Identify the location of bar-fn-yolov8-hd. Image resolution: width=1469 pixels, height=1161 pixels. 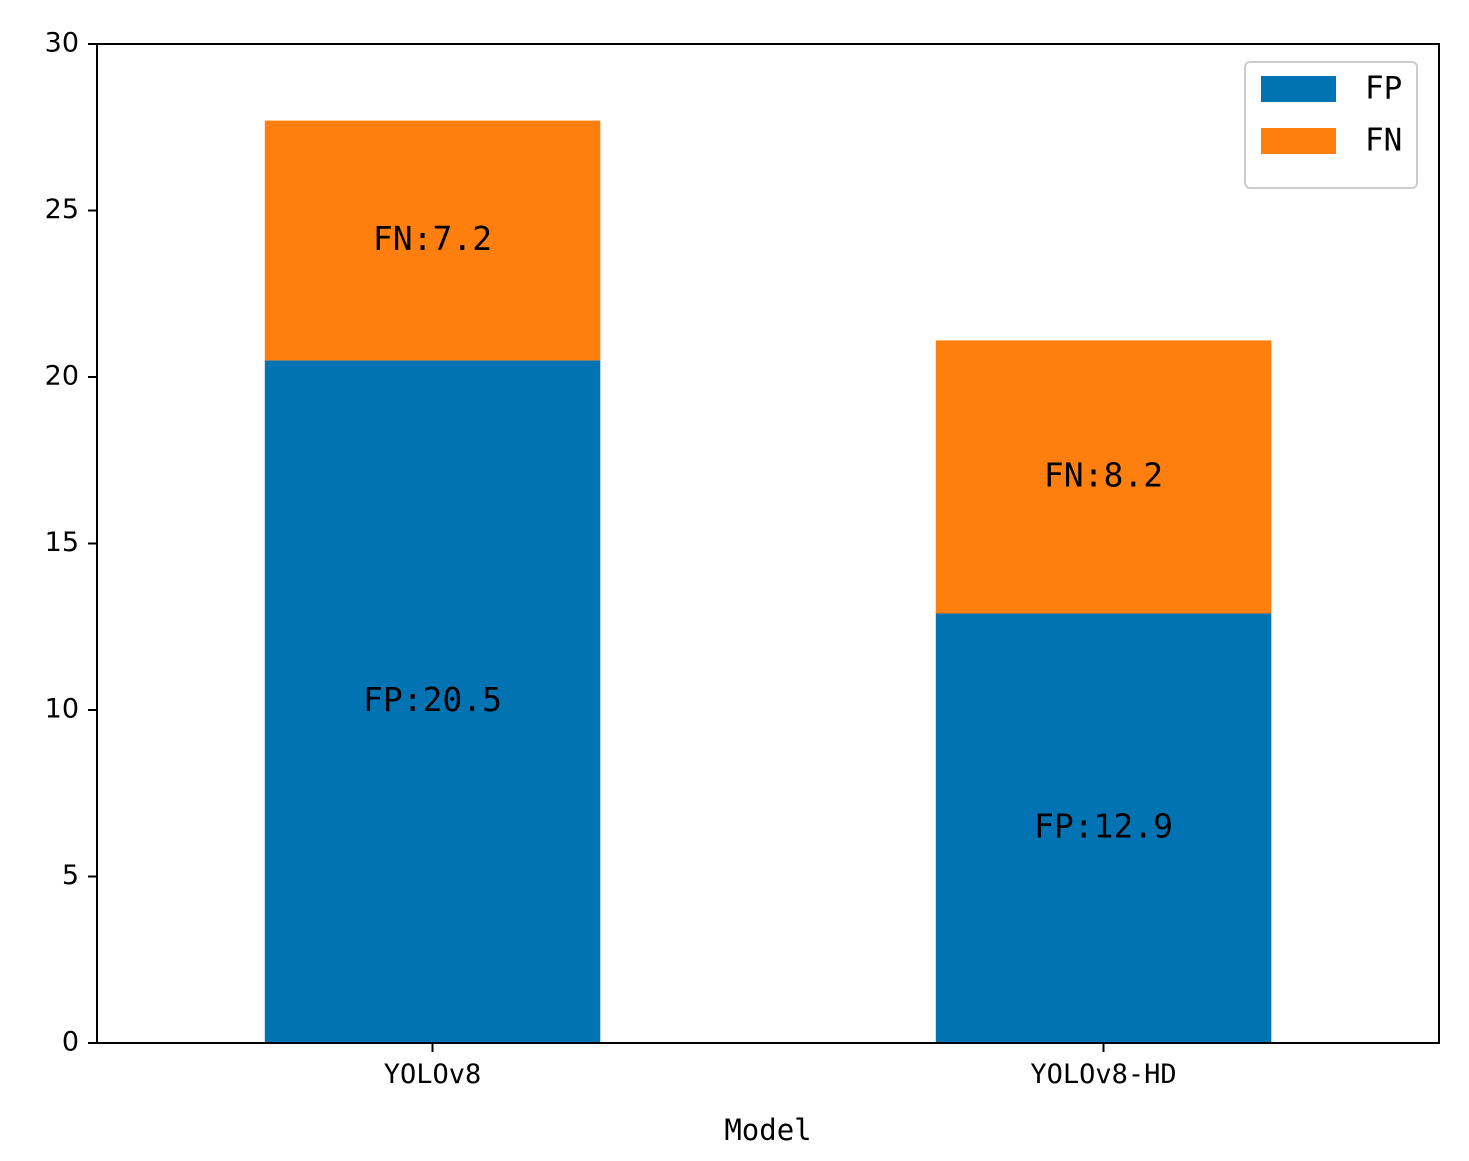
(1103, 477).